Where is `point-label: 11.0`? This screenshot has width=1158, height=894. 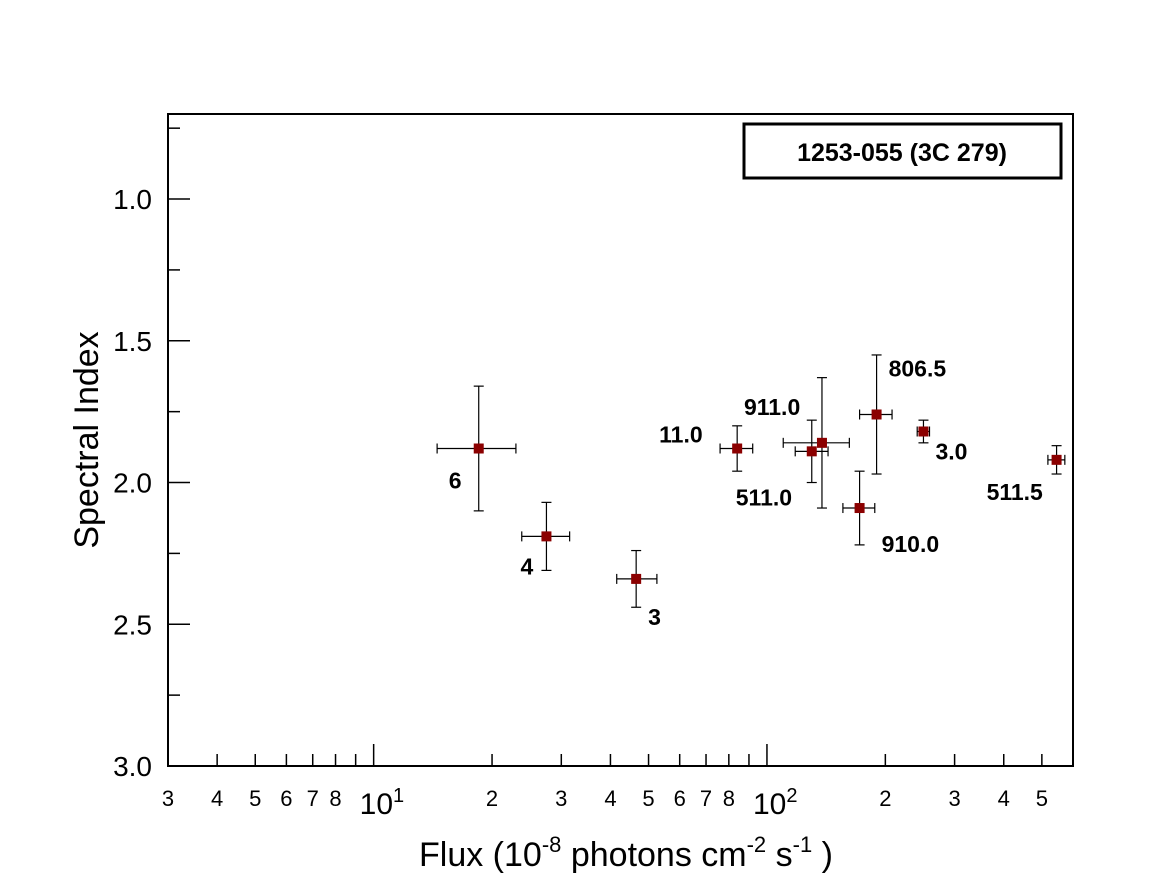 point-label: 11.0 is located at coordinates (681, 435).